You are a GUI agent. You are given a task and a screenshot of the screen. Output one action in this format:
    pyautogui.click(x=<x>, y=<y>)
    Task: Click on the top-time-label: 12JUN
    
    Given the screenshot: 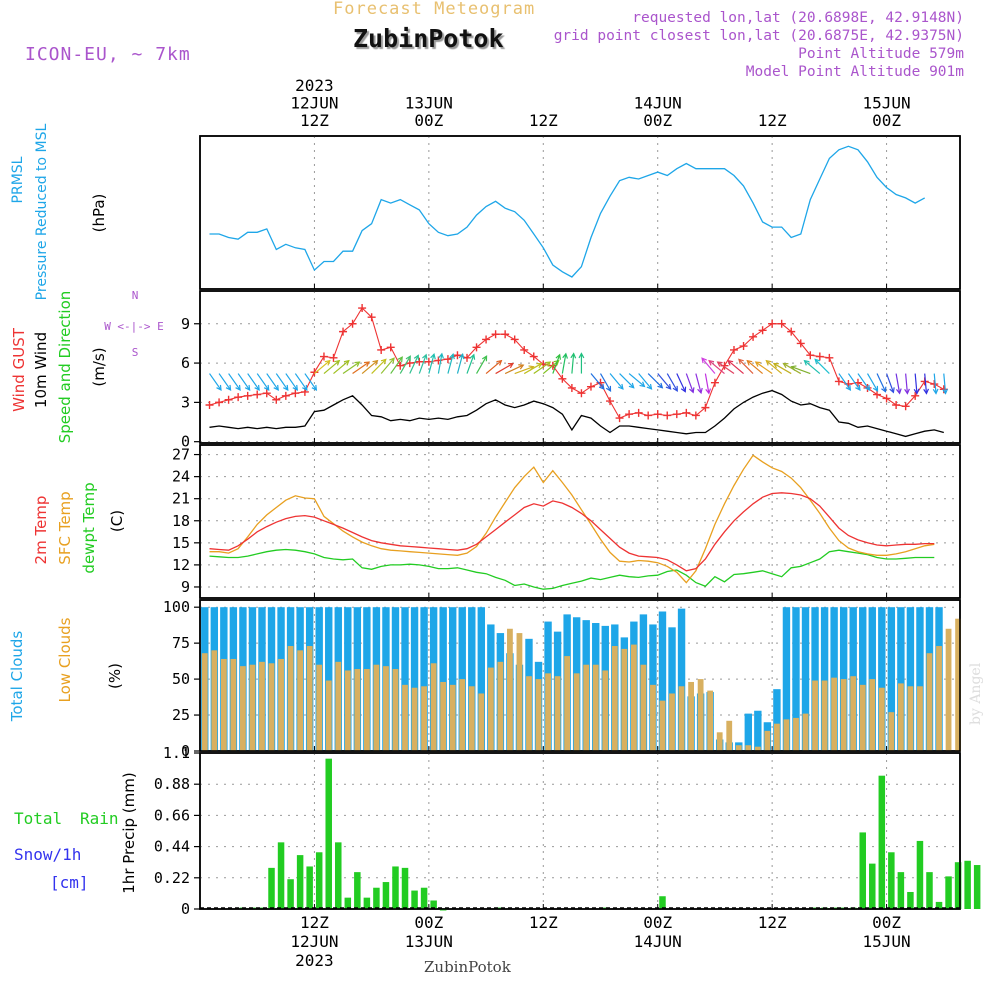 What is the action you would take?
    pyautogui.click(x=314, y=103)
    